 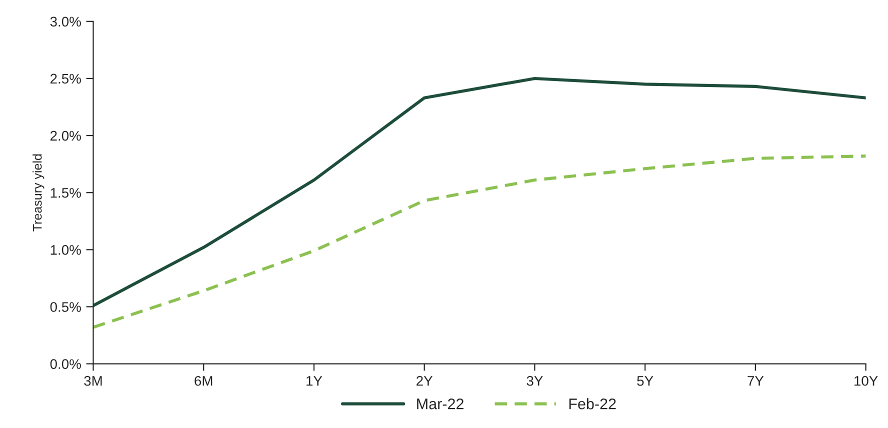 I want to click on x-tick-label: 5Y, so click(x=645, y=381).